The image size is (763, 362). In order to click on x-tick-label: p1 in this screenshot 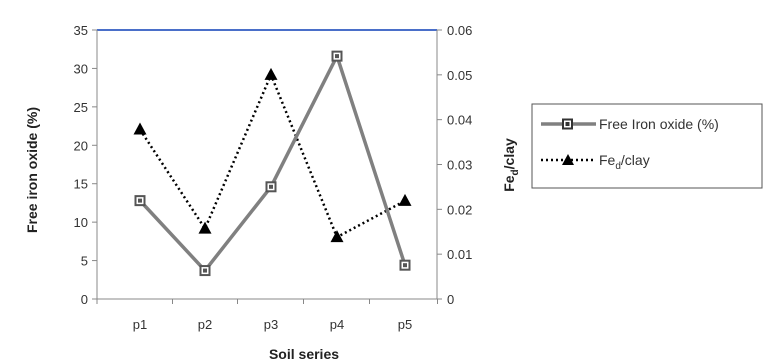, I will do `click(140, 324)`.